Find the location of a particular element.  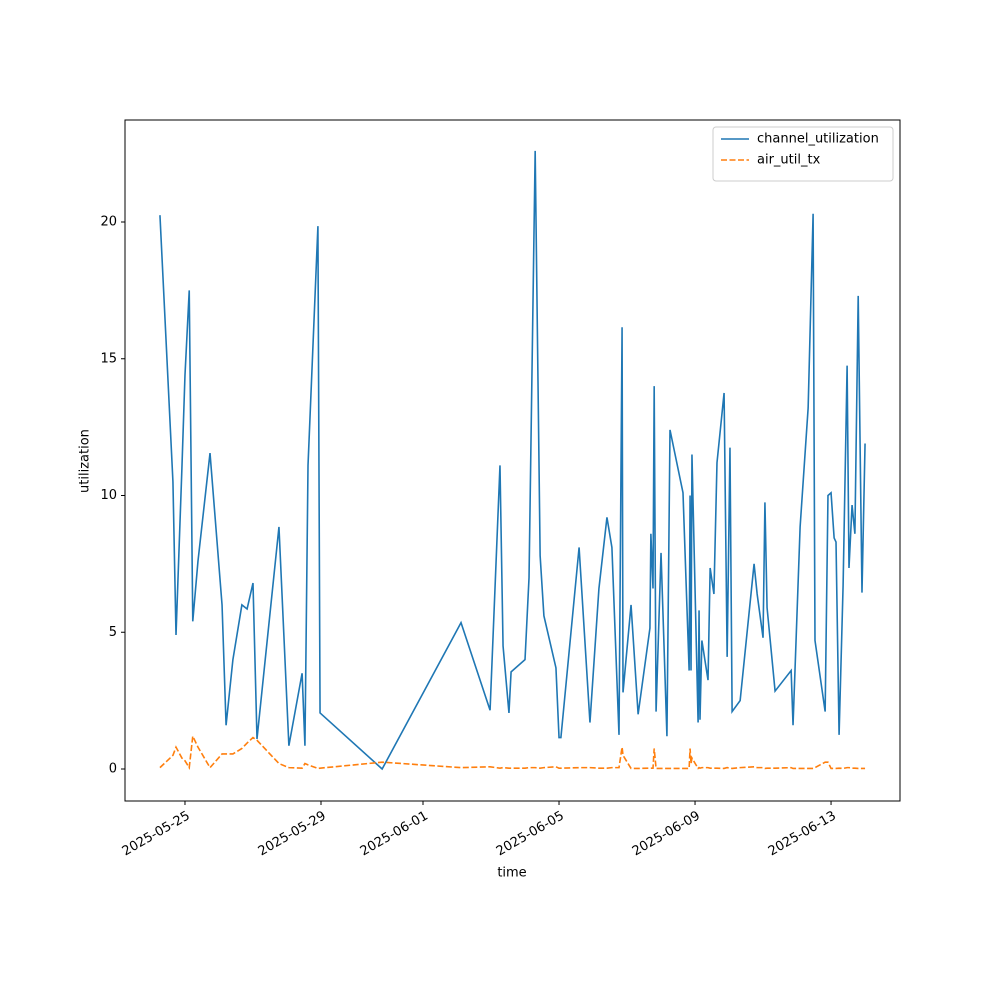

y-tick-label: 15 is located at coordinates (108, 358).